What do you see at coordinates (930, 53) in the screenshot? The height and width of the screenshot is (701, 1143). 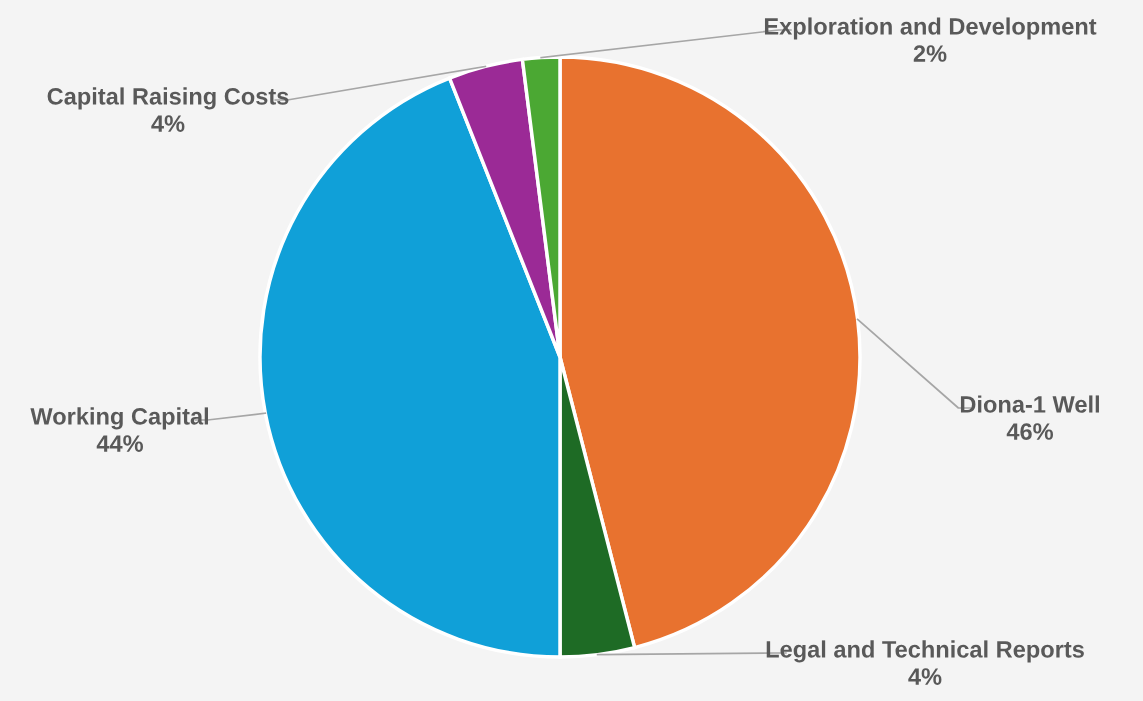 I see `data-label: 2%` at bounding box center [930, 53].